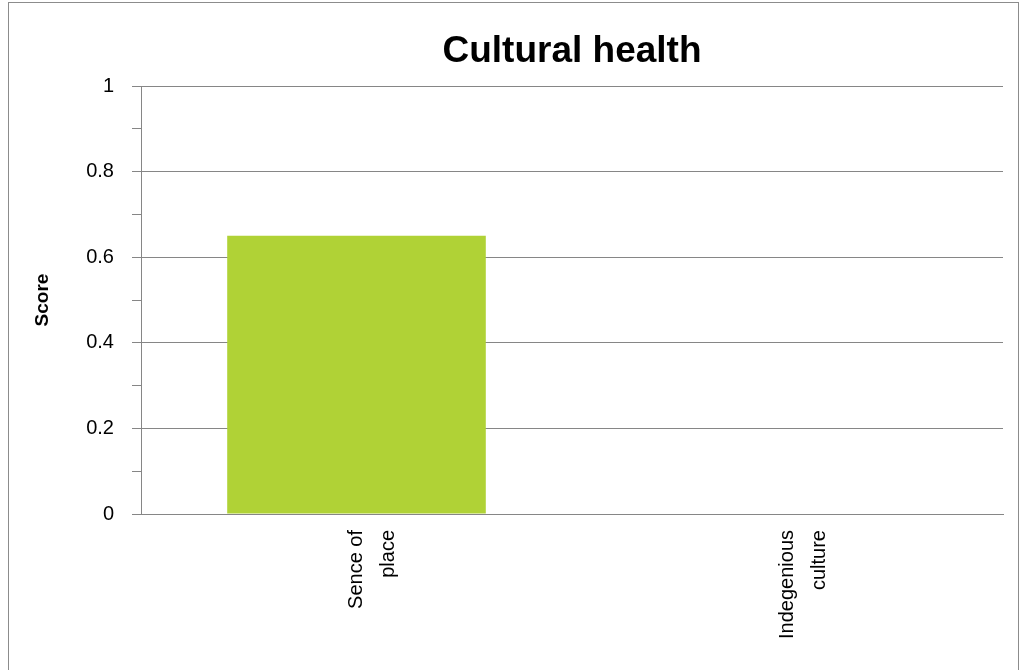 The height and width of the screenshot is (670, 1022). Describe the element at coordinates (802, 584) in the screenshot. I see `x-tick-label: Indegenious culture` at that location.